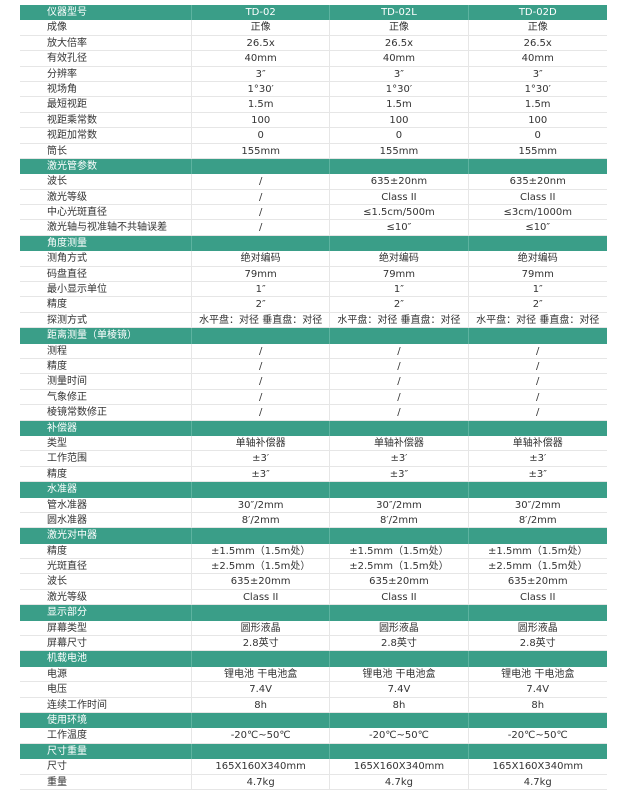 The image size is (617, 800). Describe the element at coordinates (537, 12) in the screenshot. I see `header-model: TD-02D` at that location.